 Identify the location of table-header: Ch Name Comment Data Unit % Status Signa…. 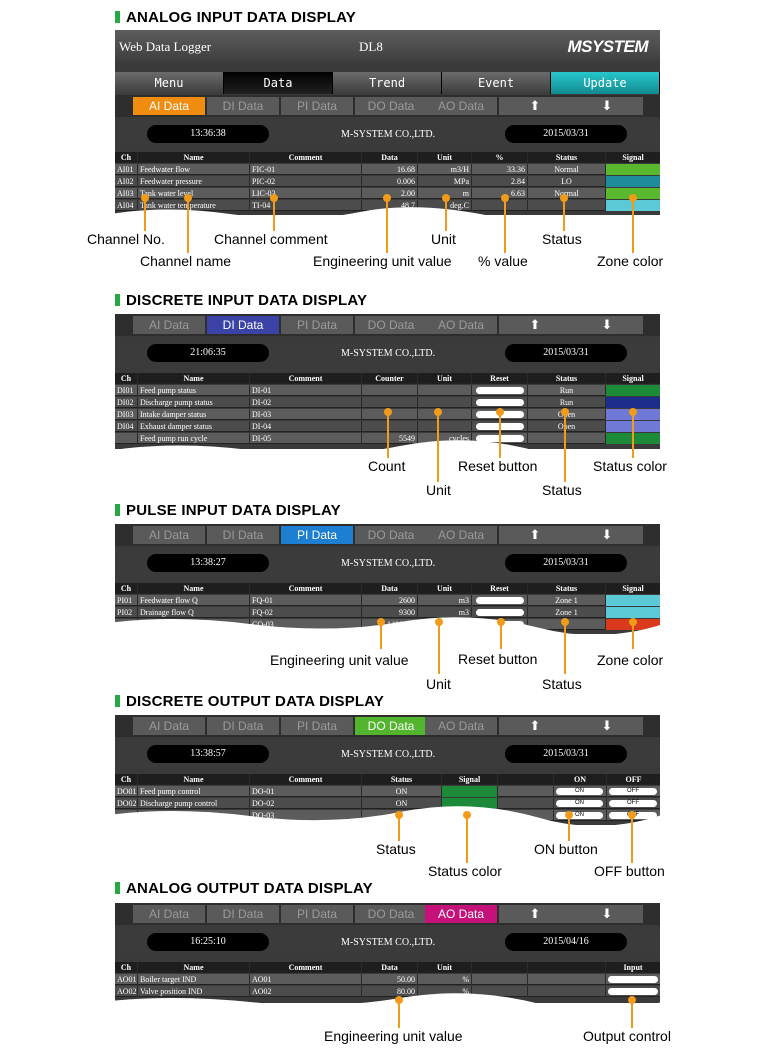
(387, 157).